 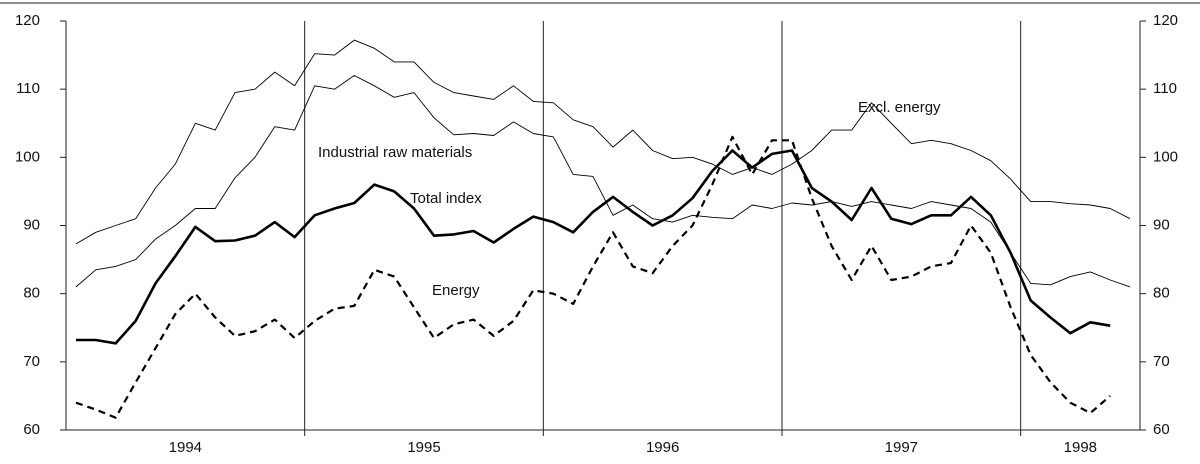 I want to click on y2-tick-label: 100, so click(x=1165, y=156).